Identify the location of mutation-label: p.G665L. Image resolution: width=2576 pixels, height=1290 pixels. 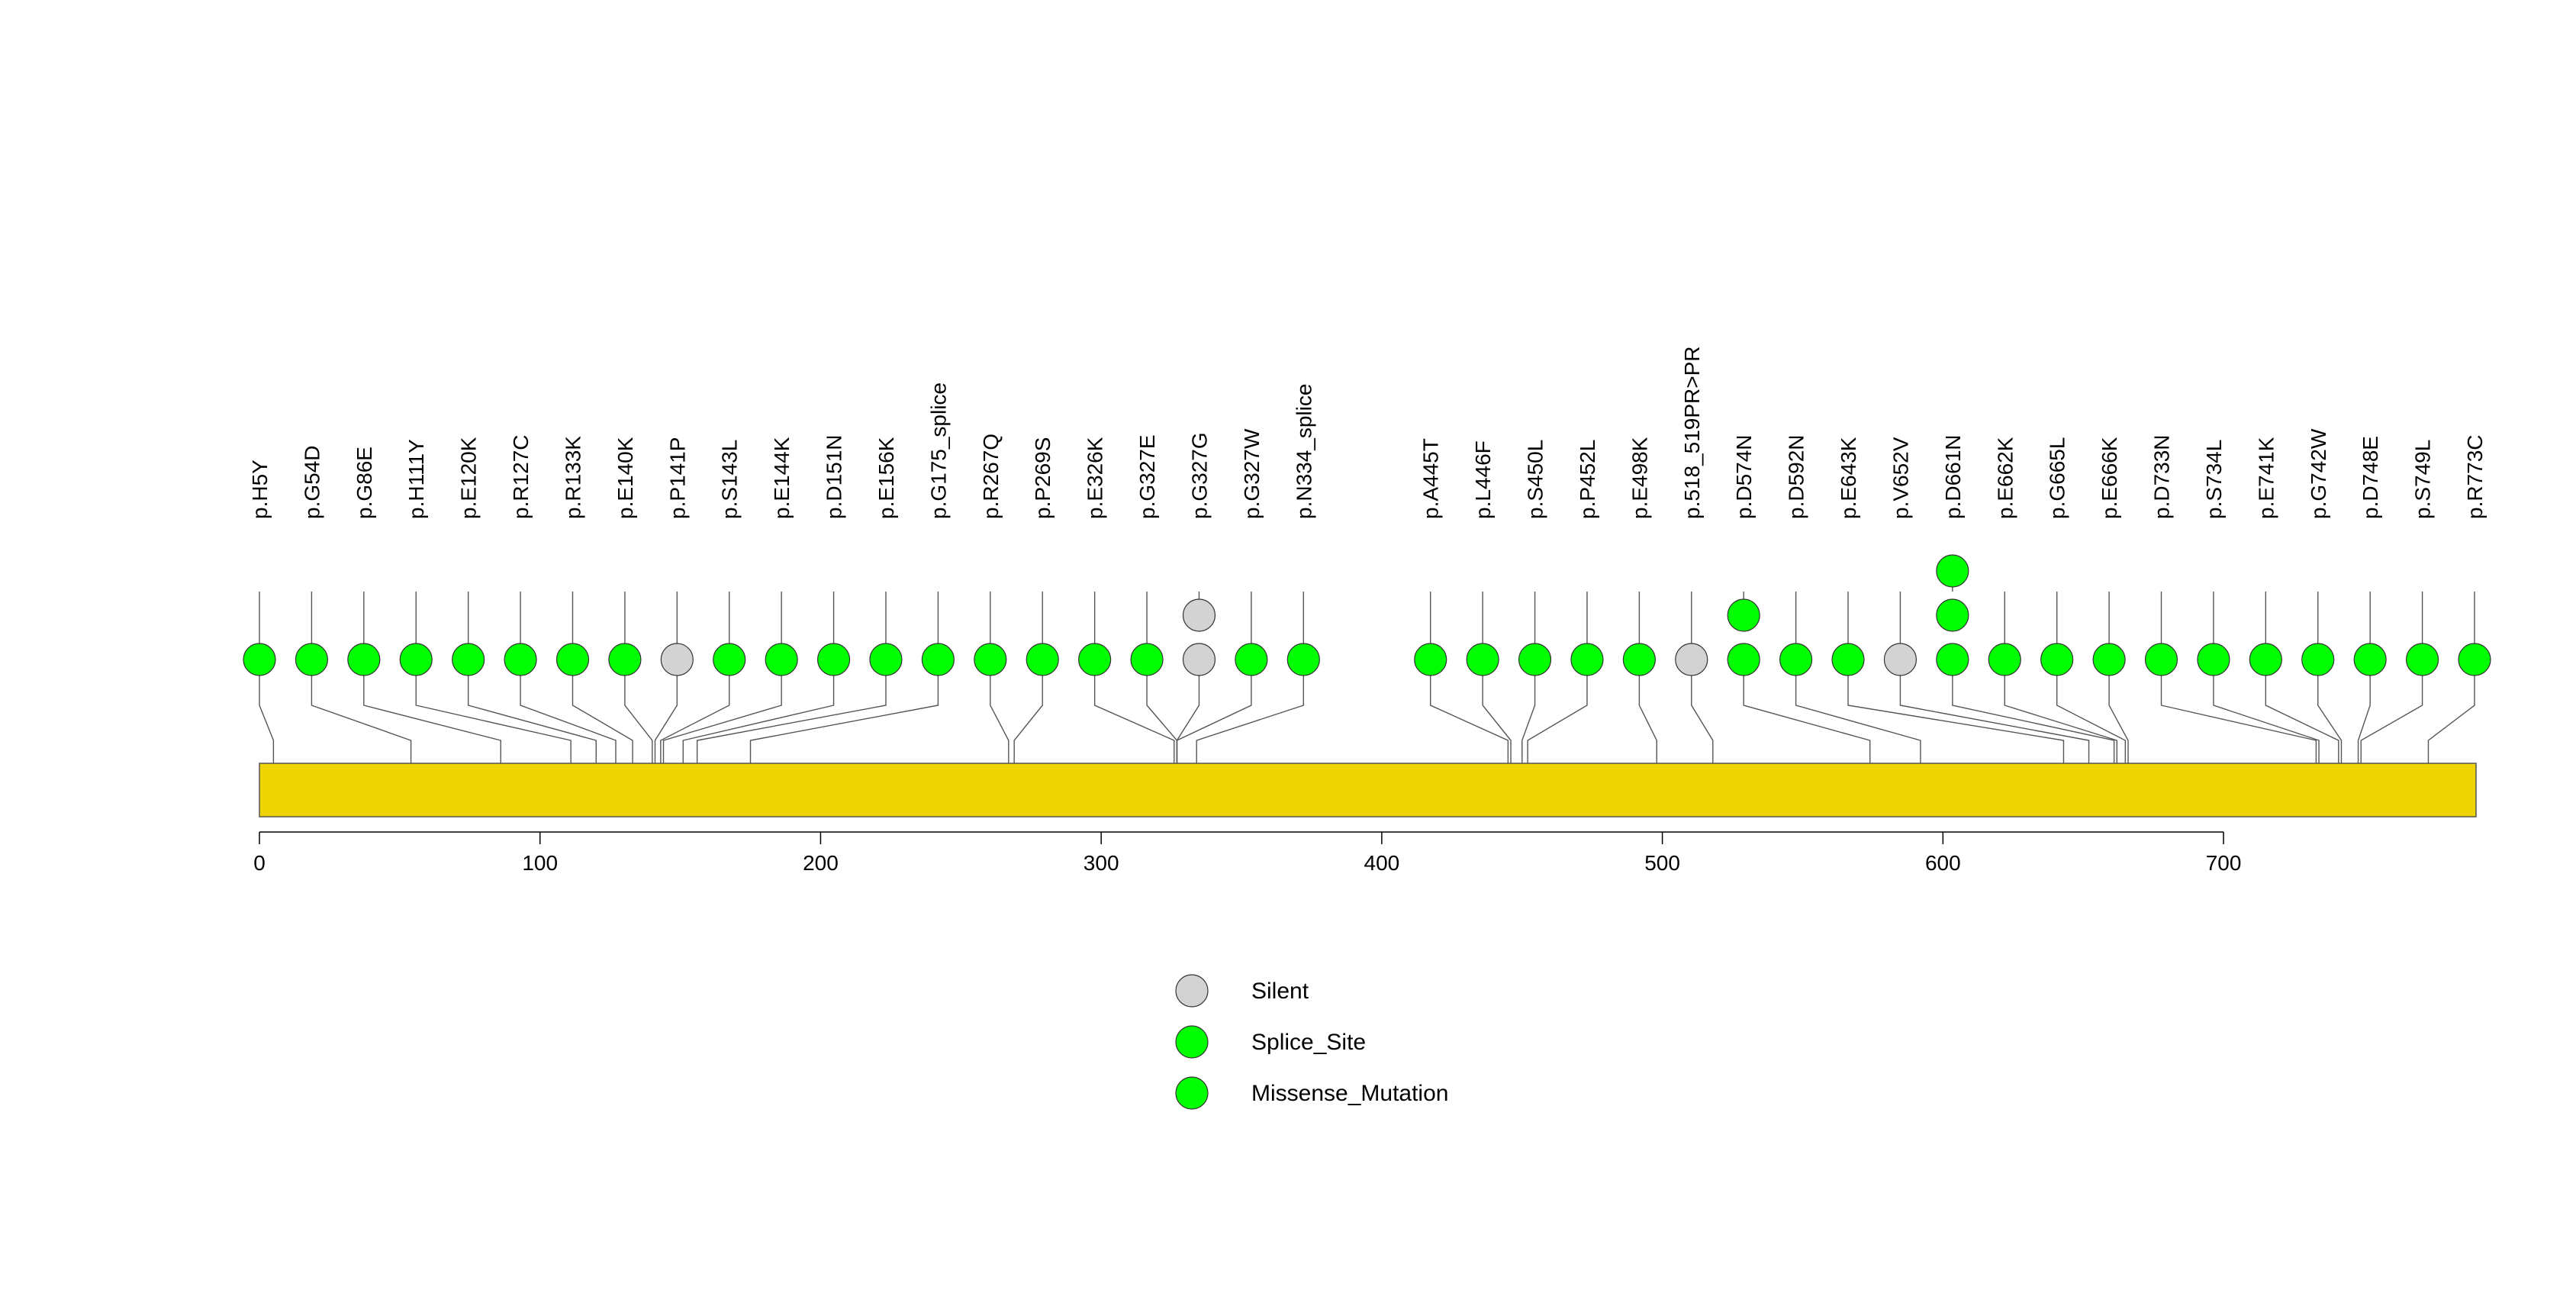
(2057, 478).